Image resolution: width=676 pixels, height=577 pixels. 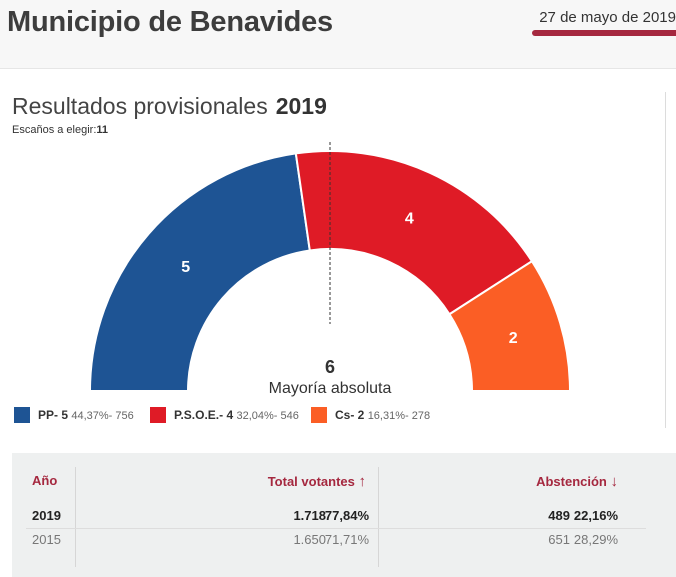 I want to click on segment-seat-label: 4, so click(x=409, y=218).